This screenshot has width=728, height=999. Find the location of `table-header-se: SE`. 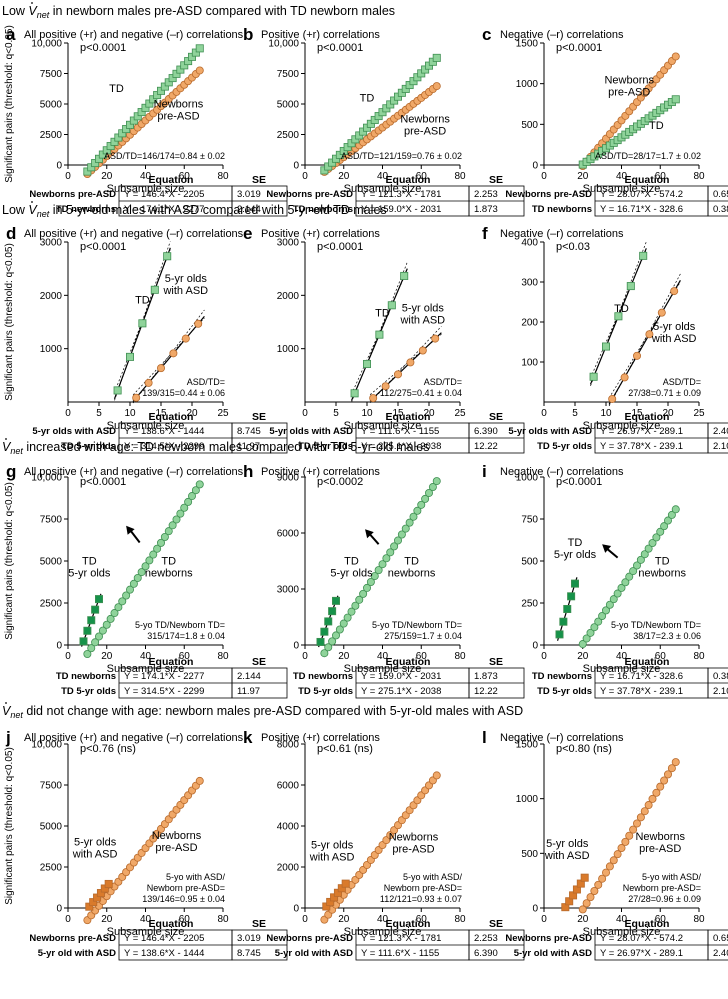

table-header-se: SE is located at coordinates (259, 417).